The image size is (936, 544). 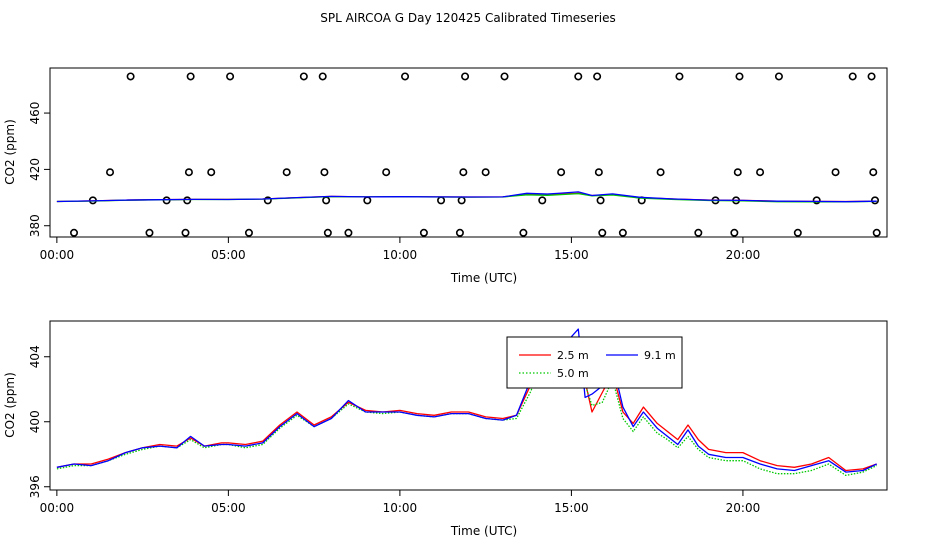 I want to click on legend-label-9-1m: 9.1 m, so click(x=660, y=355).